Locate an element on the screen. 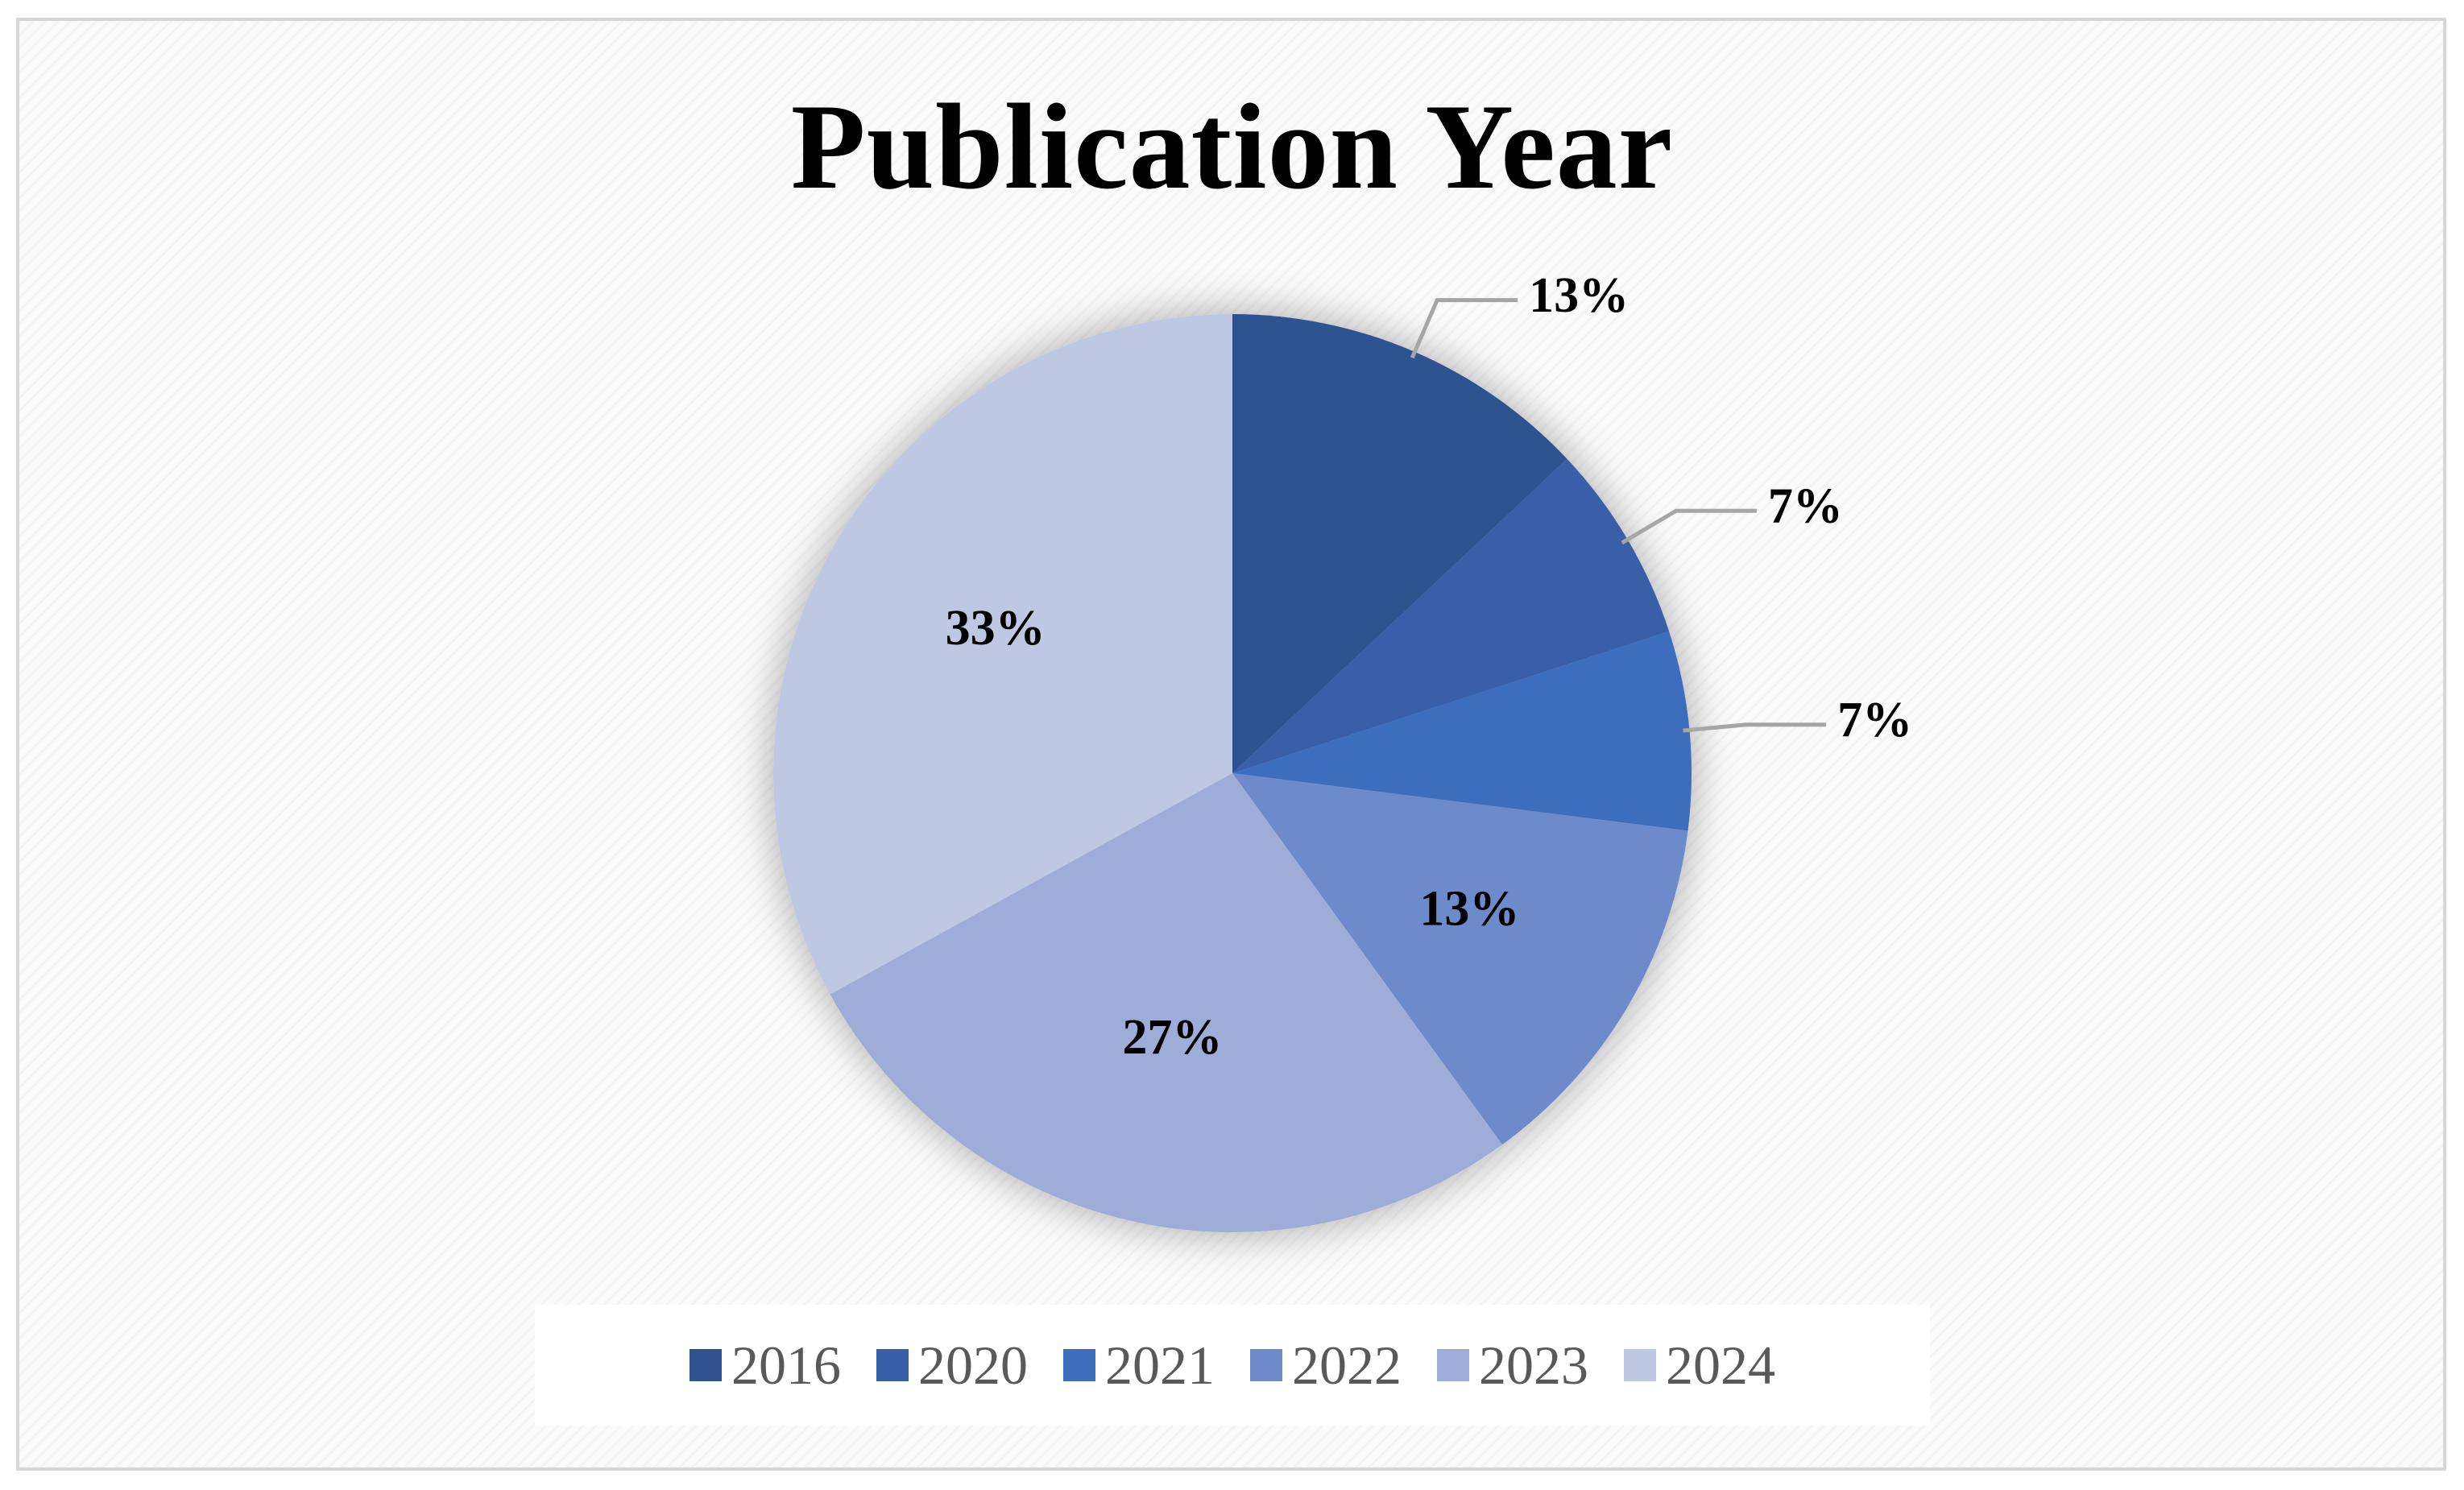  legend-label: 2016 is located at coordinates (786, 1365).